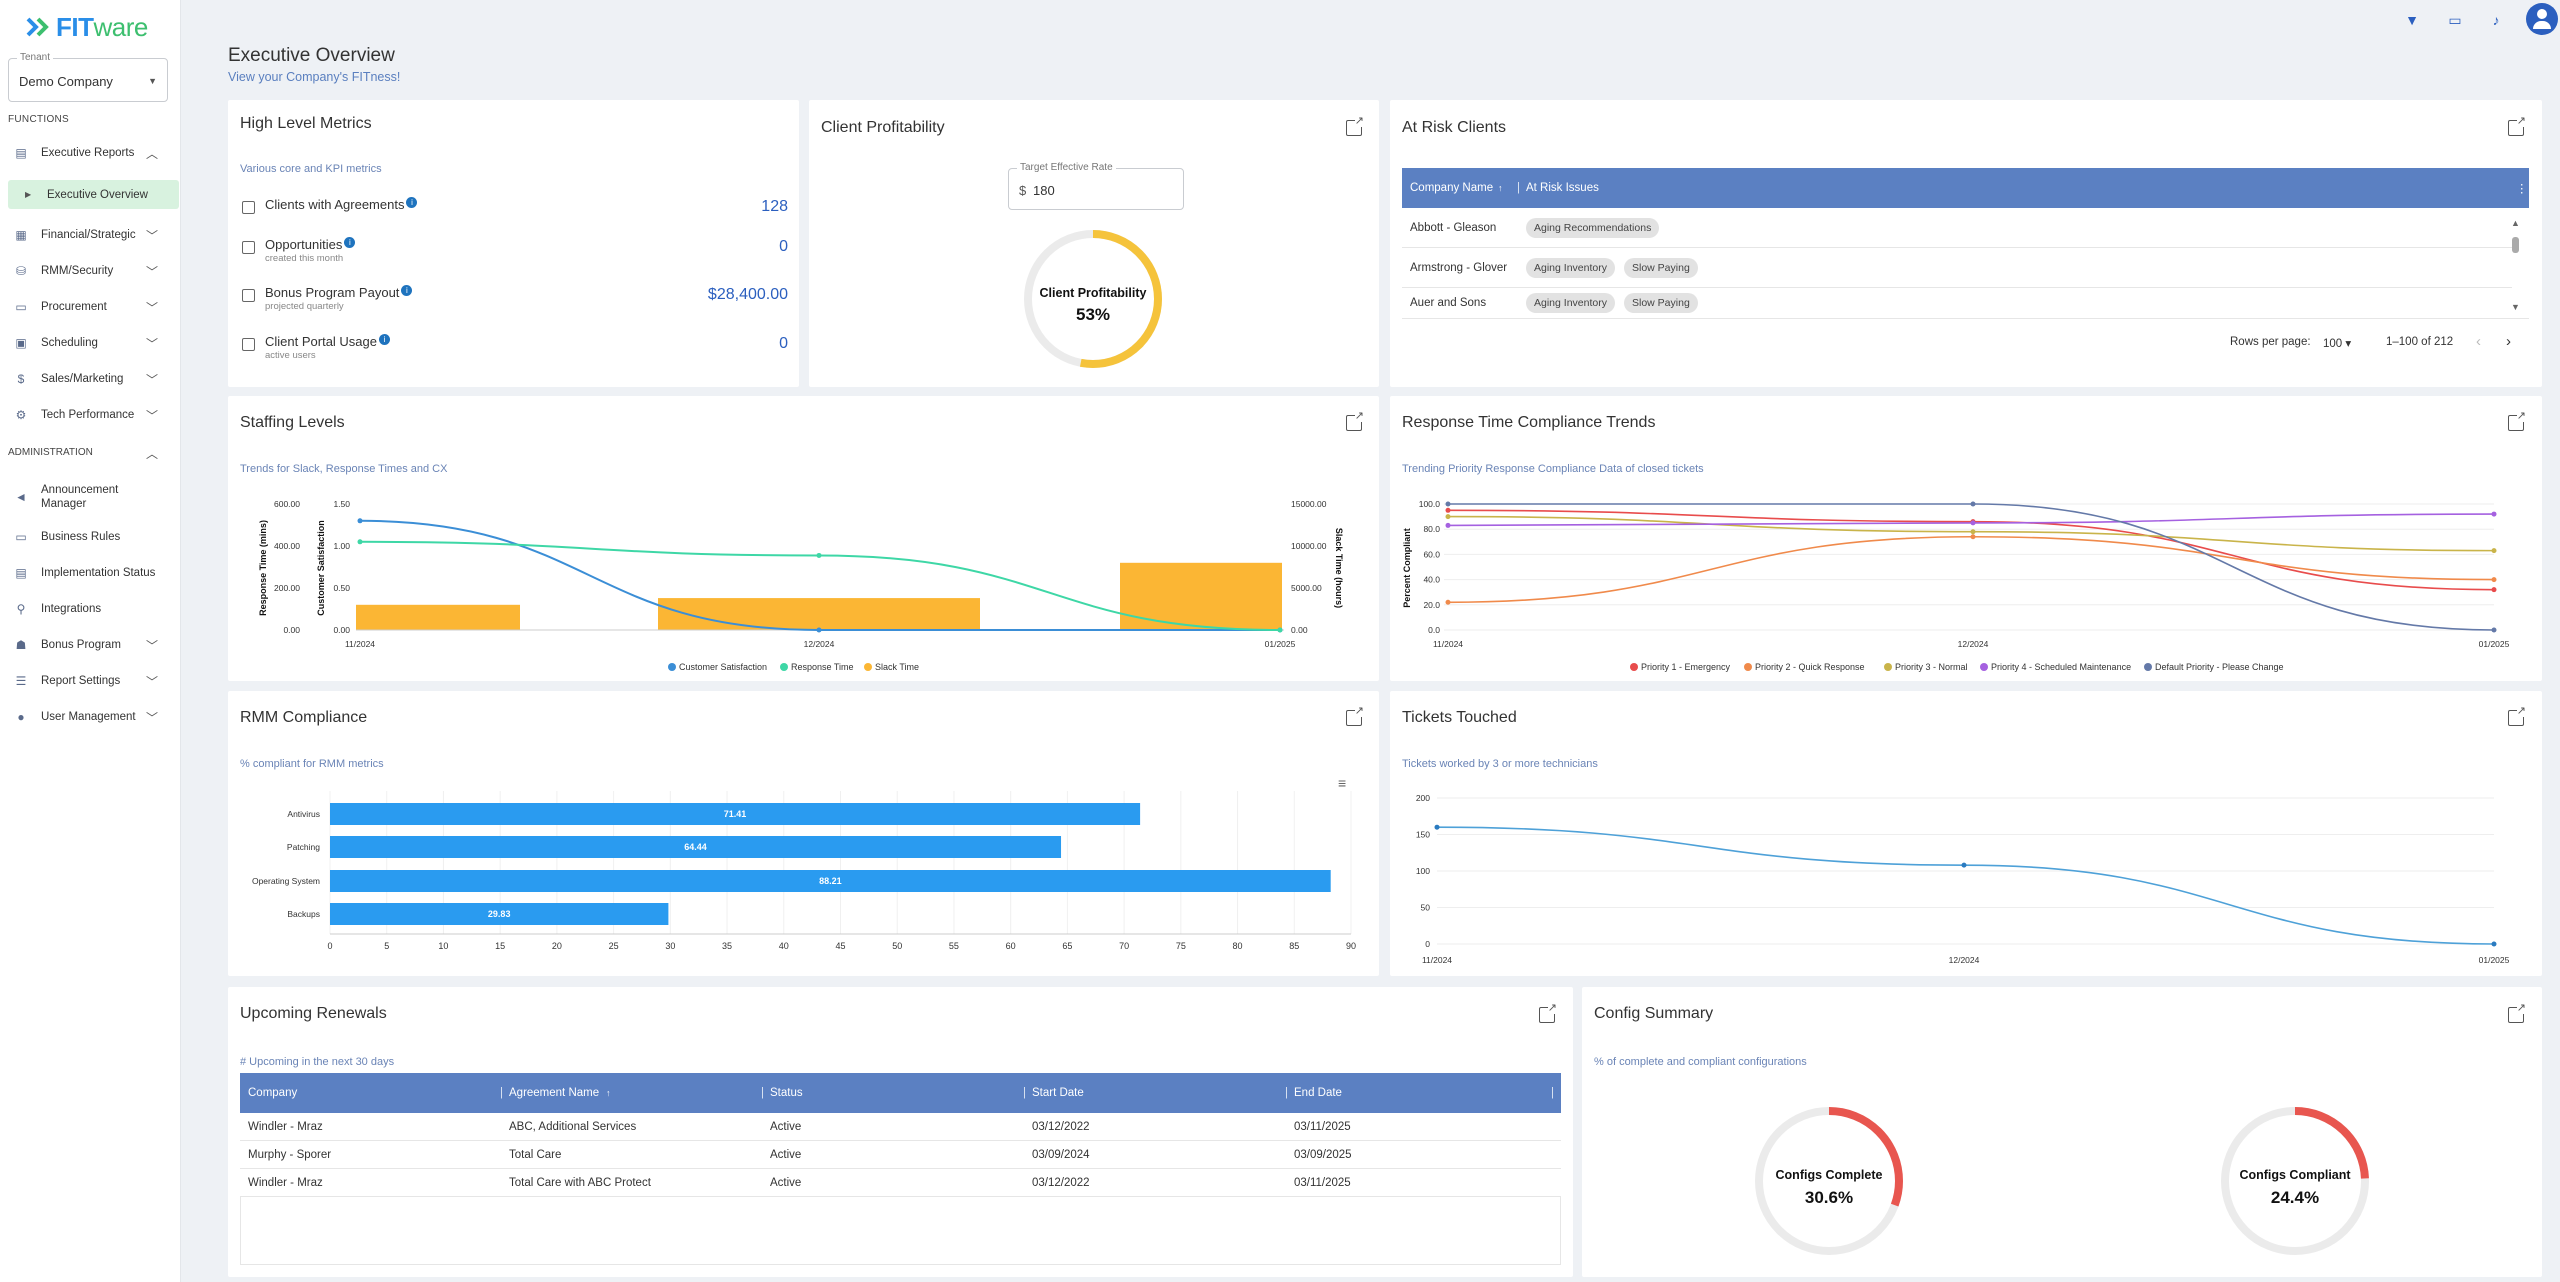 This screenshot has height=1282, width=2560. Describe the element at coordinates (1427, 944) in the screenshot. I see `y-tick-label: 0` at that location.